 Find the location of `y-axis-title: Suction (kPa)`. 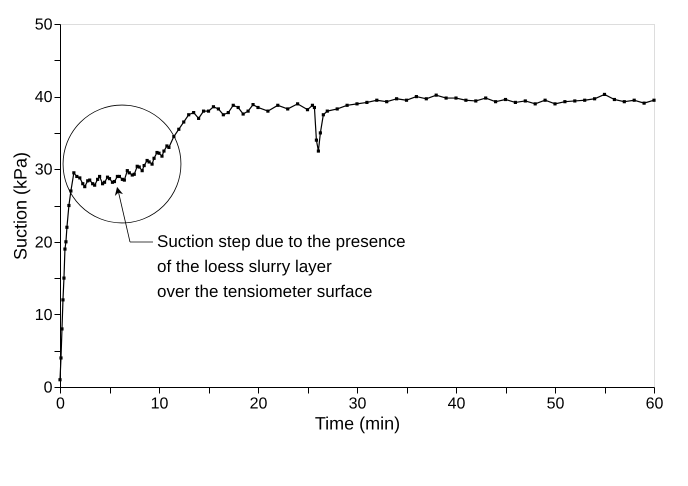

y-axis-title: Suction (kPa) is located at coordinates (20, 206).